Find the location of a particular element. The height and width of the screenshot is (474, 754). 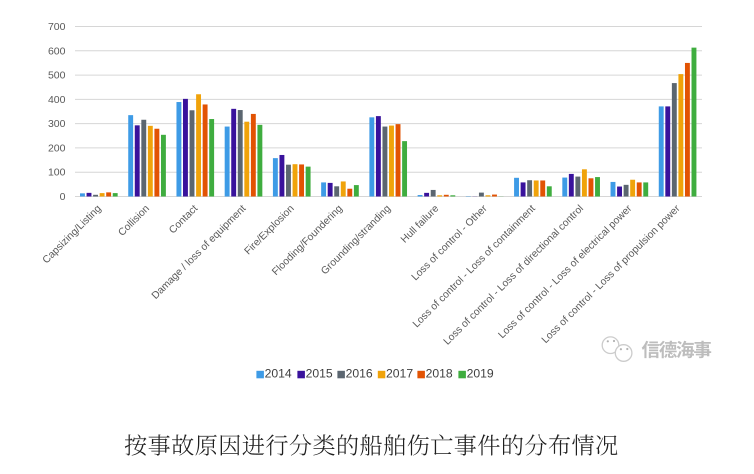

svg-text: 400 is located at coordinates (57, 100).